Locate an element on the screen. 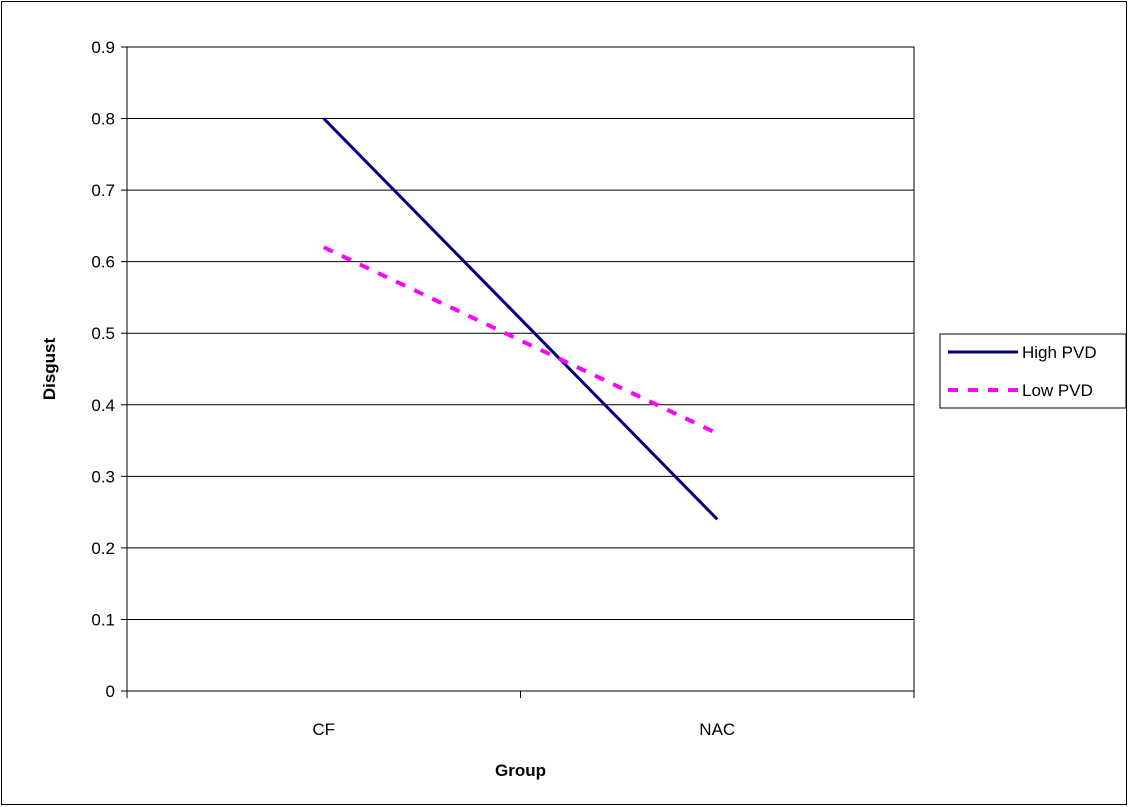 The width and height of the screenshot is (1129, 807). y-tick-label: 0.1 is located at coordinates (103, 619).